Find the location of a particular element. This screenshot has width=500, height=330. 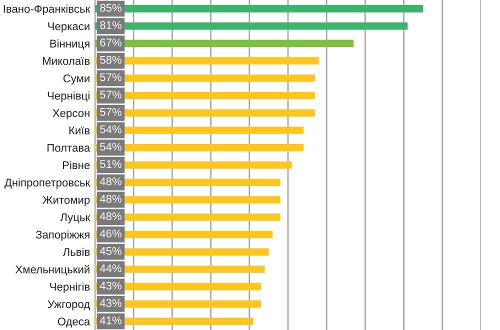

y-tick-label: Житомир is located at coordinates (66, 201).